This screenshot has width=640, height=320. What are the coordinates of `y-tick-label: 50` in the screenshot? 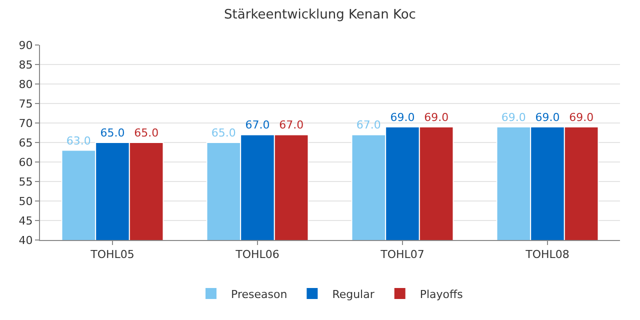 It's located at (25, 201).